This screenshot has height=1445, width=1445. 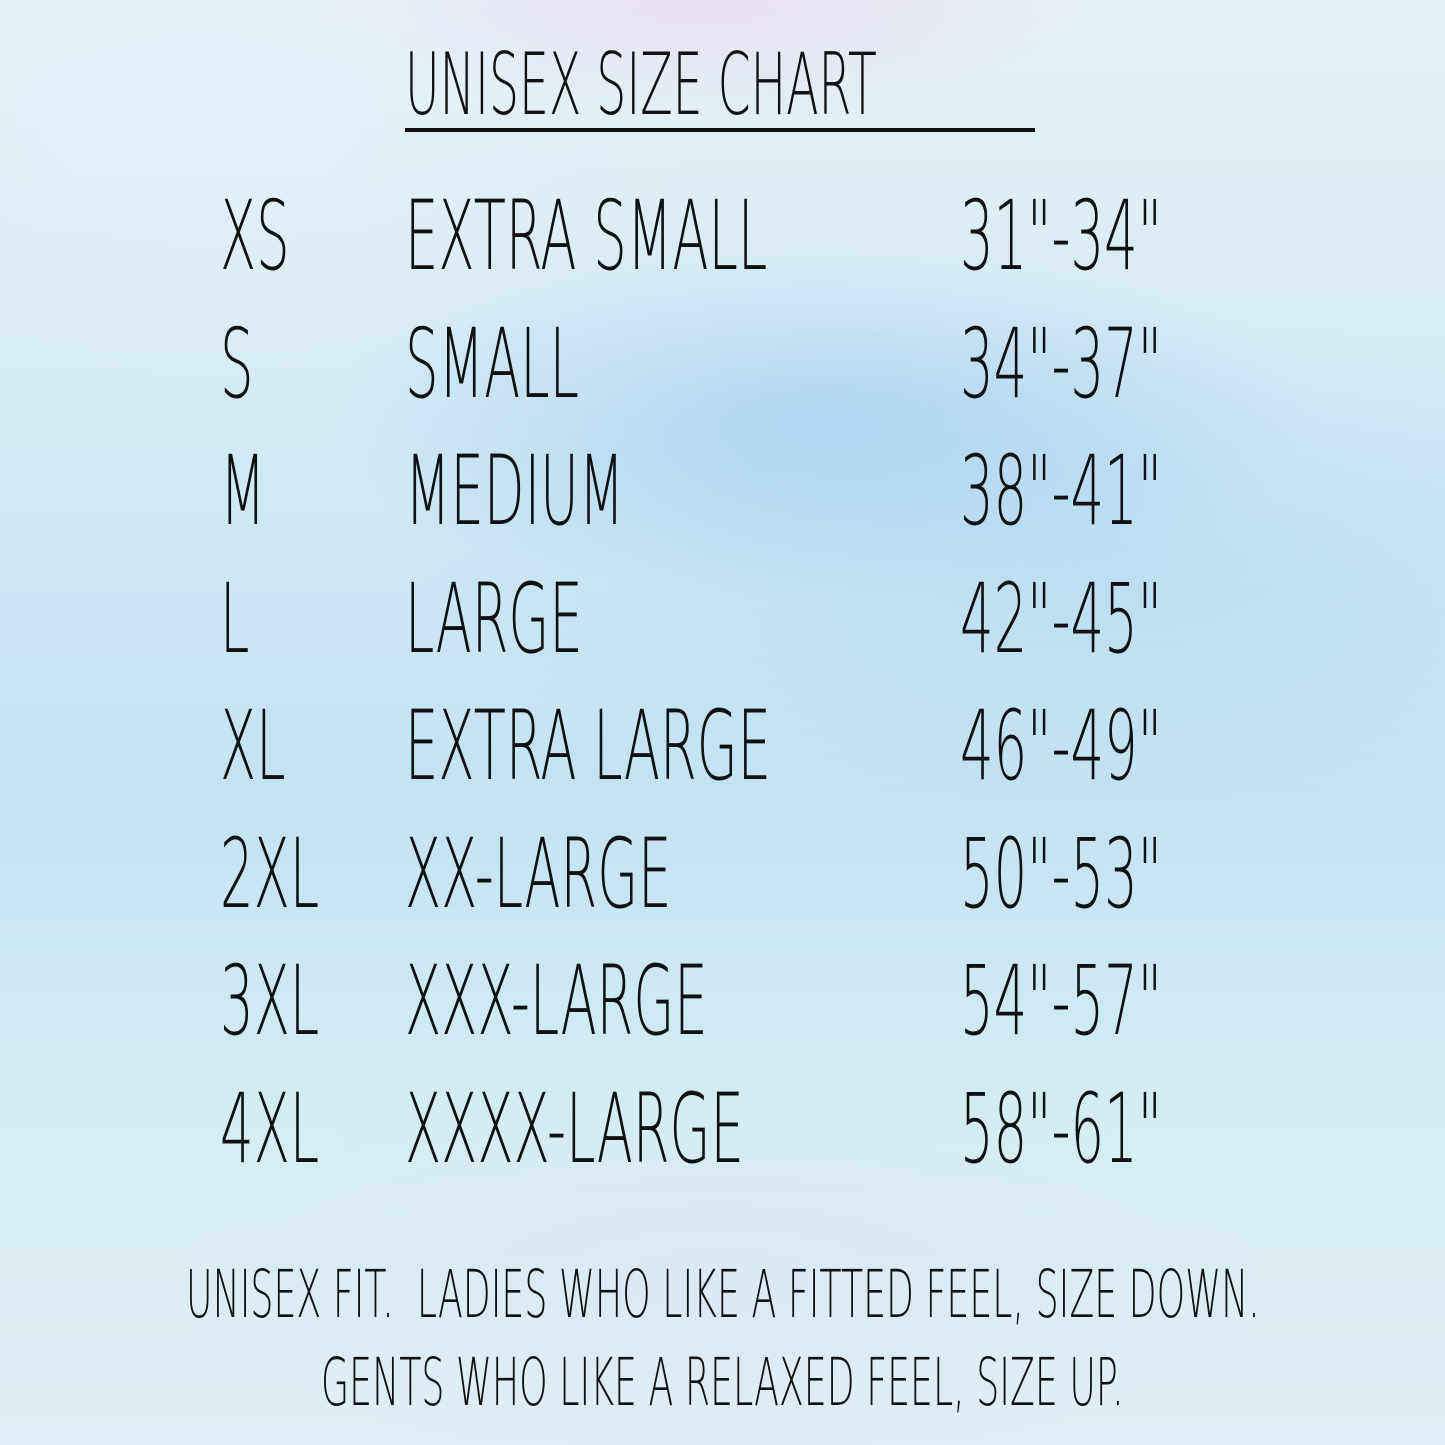 I want to click on chest-range: 31"-34", so click(x=1061, y=236).